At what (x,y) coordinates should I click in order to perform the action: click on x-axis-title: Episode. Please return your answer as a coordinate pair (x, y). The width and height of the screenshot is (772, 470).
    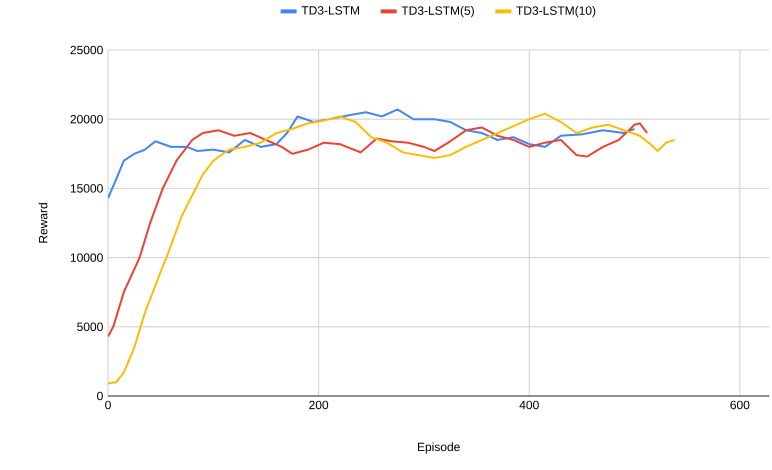
    Looking at the image, I should click on (439, 448).